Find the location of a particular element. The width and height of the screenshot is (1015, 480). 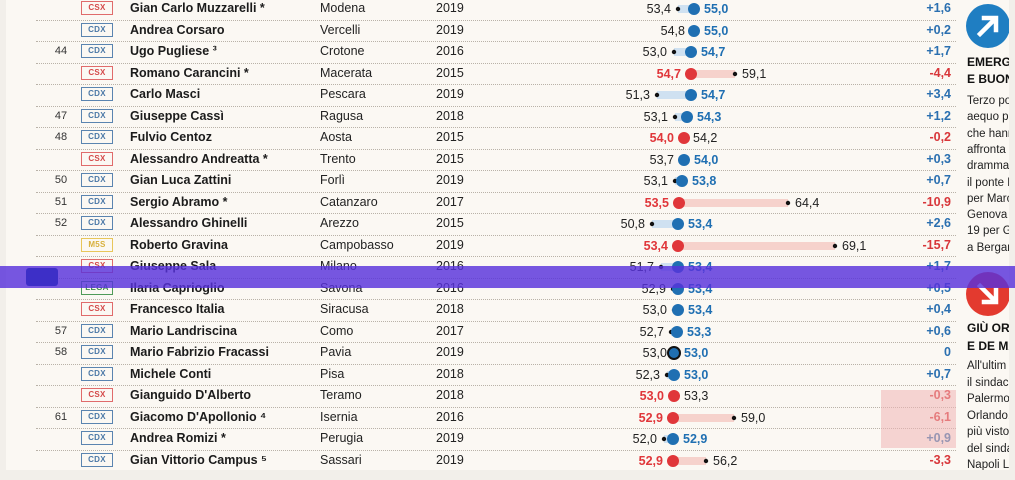

election-year: 2017 is located at coordinates (450, 201).